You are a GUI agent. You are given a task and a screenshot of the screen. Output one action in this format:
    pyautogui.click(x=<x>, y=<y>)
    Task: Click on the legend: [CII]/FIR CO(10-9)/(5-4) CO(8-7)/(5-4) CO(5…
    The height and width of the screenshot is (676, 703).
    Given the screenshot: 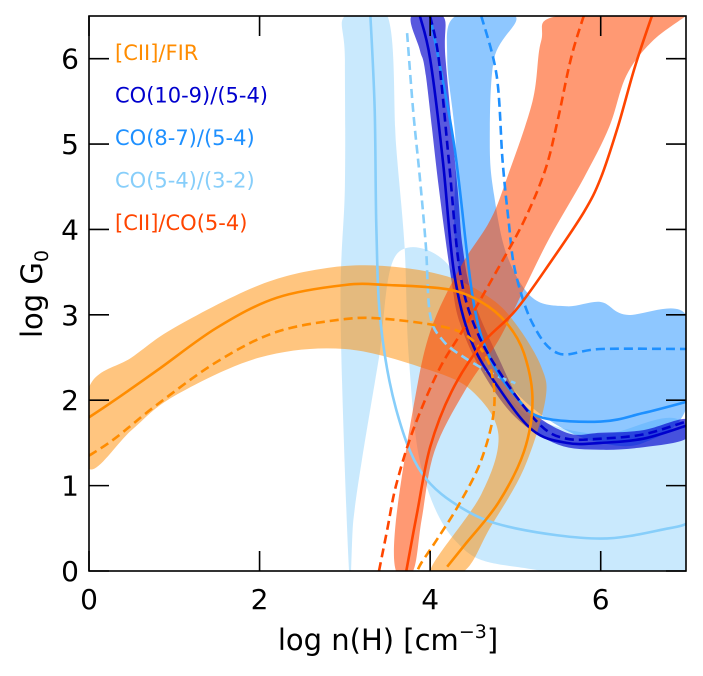 What is the action you would take?
    pyautogui.click(x=191, y=138)
    